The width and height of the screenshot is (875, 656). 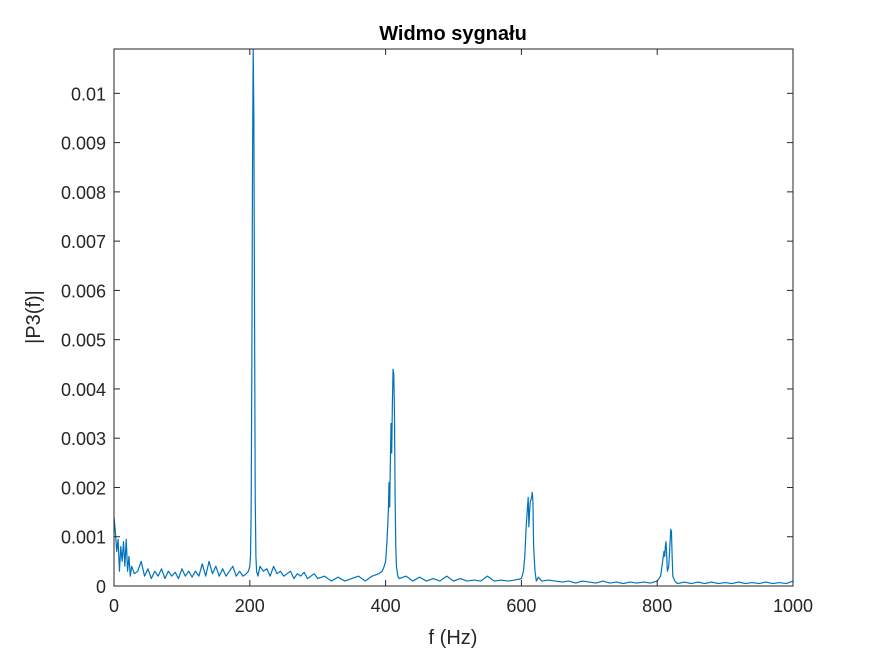 I want to click on y-tick-label: 0.006, so click(x=83, y=291).